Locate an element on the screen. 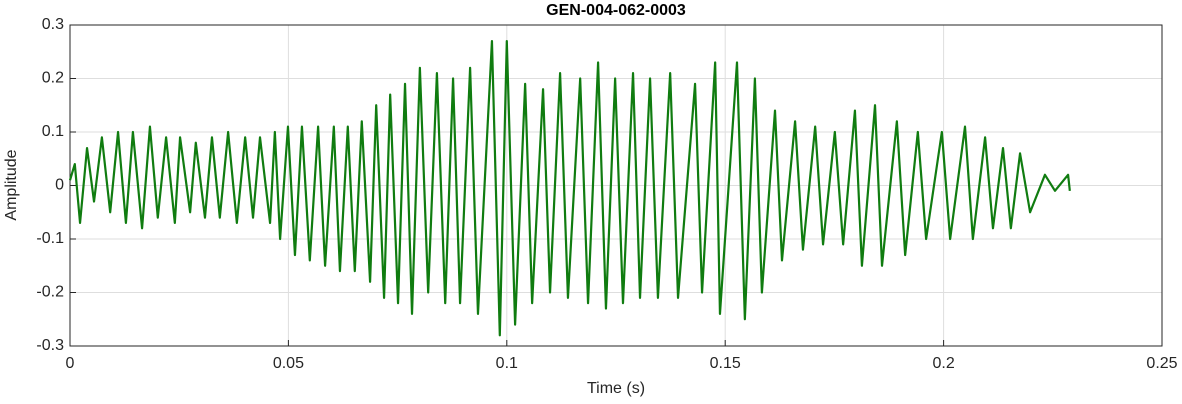 The height and width of the screenshot is (404, 1182). y-tick-label: 0.1 is located at coordinates (53, 131).